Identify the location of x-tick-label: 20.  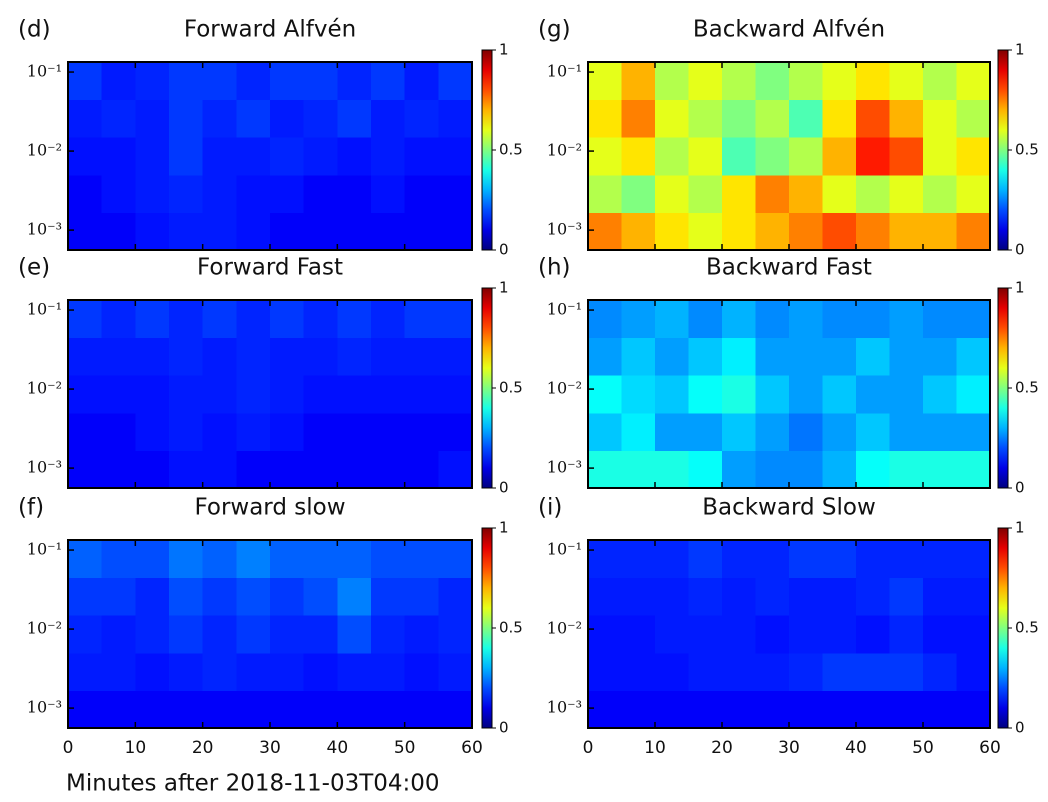
(722, 748).